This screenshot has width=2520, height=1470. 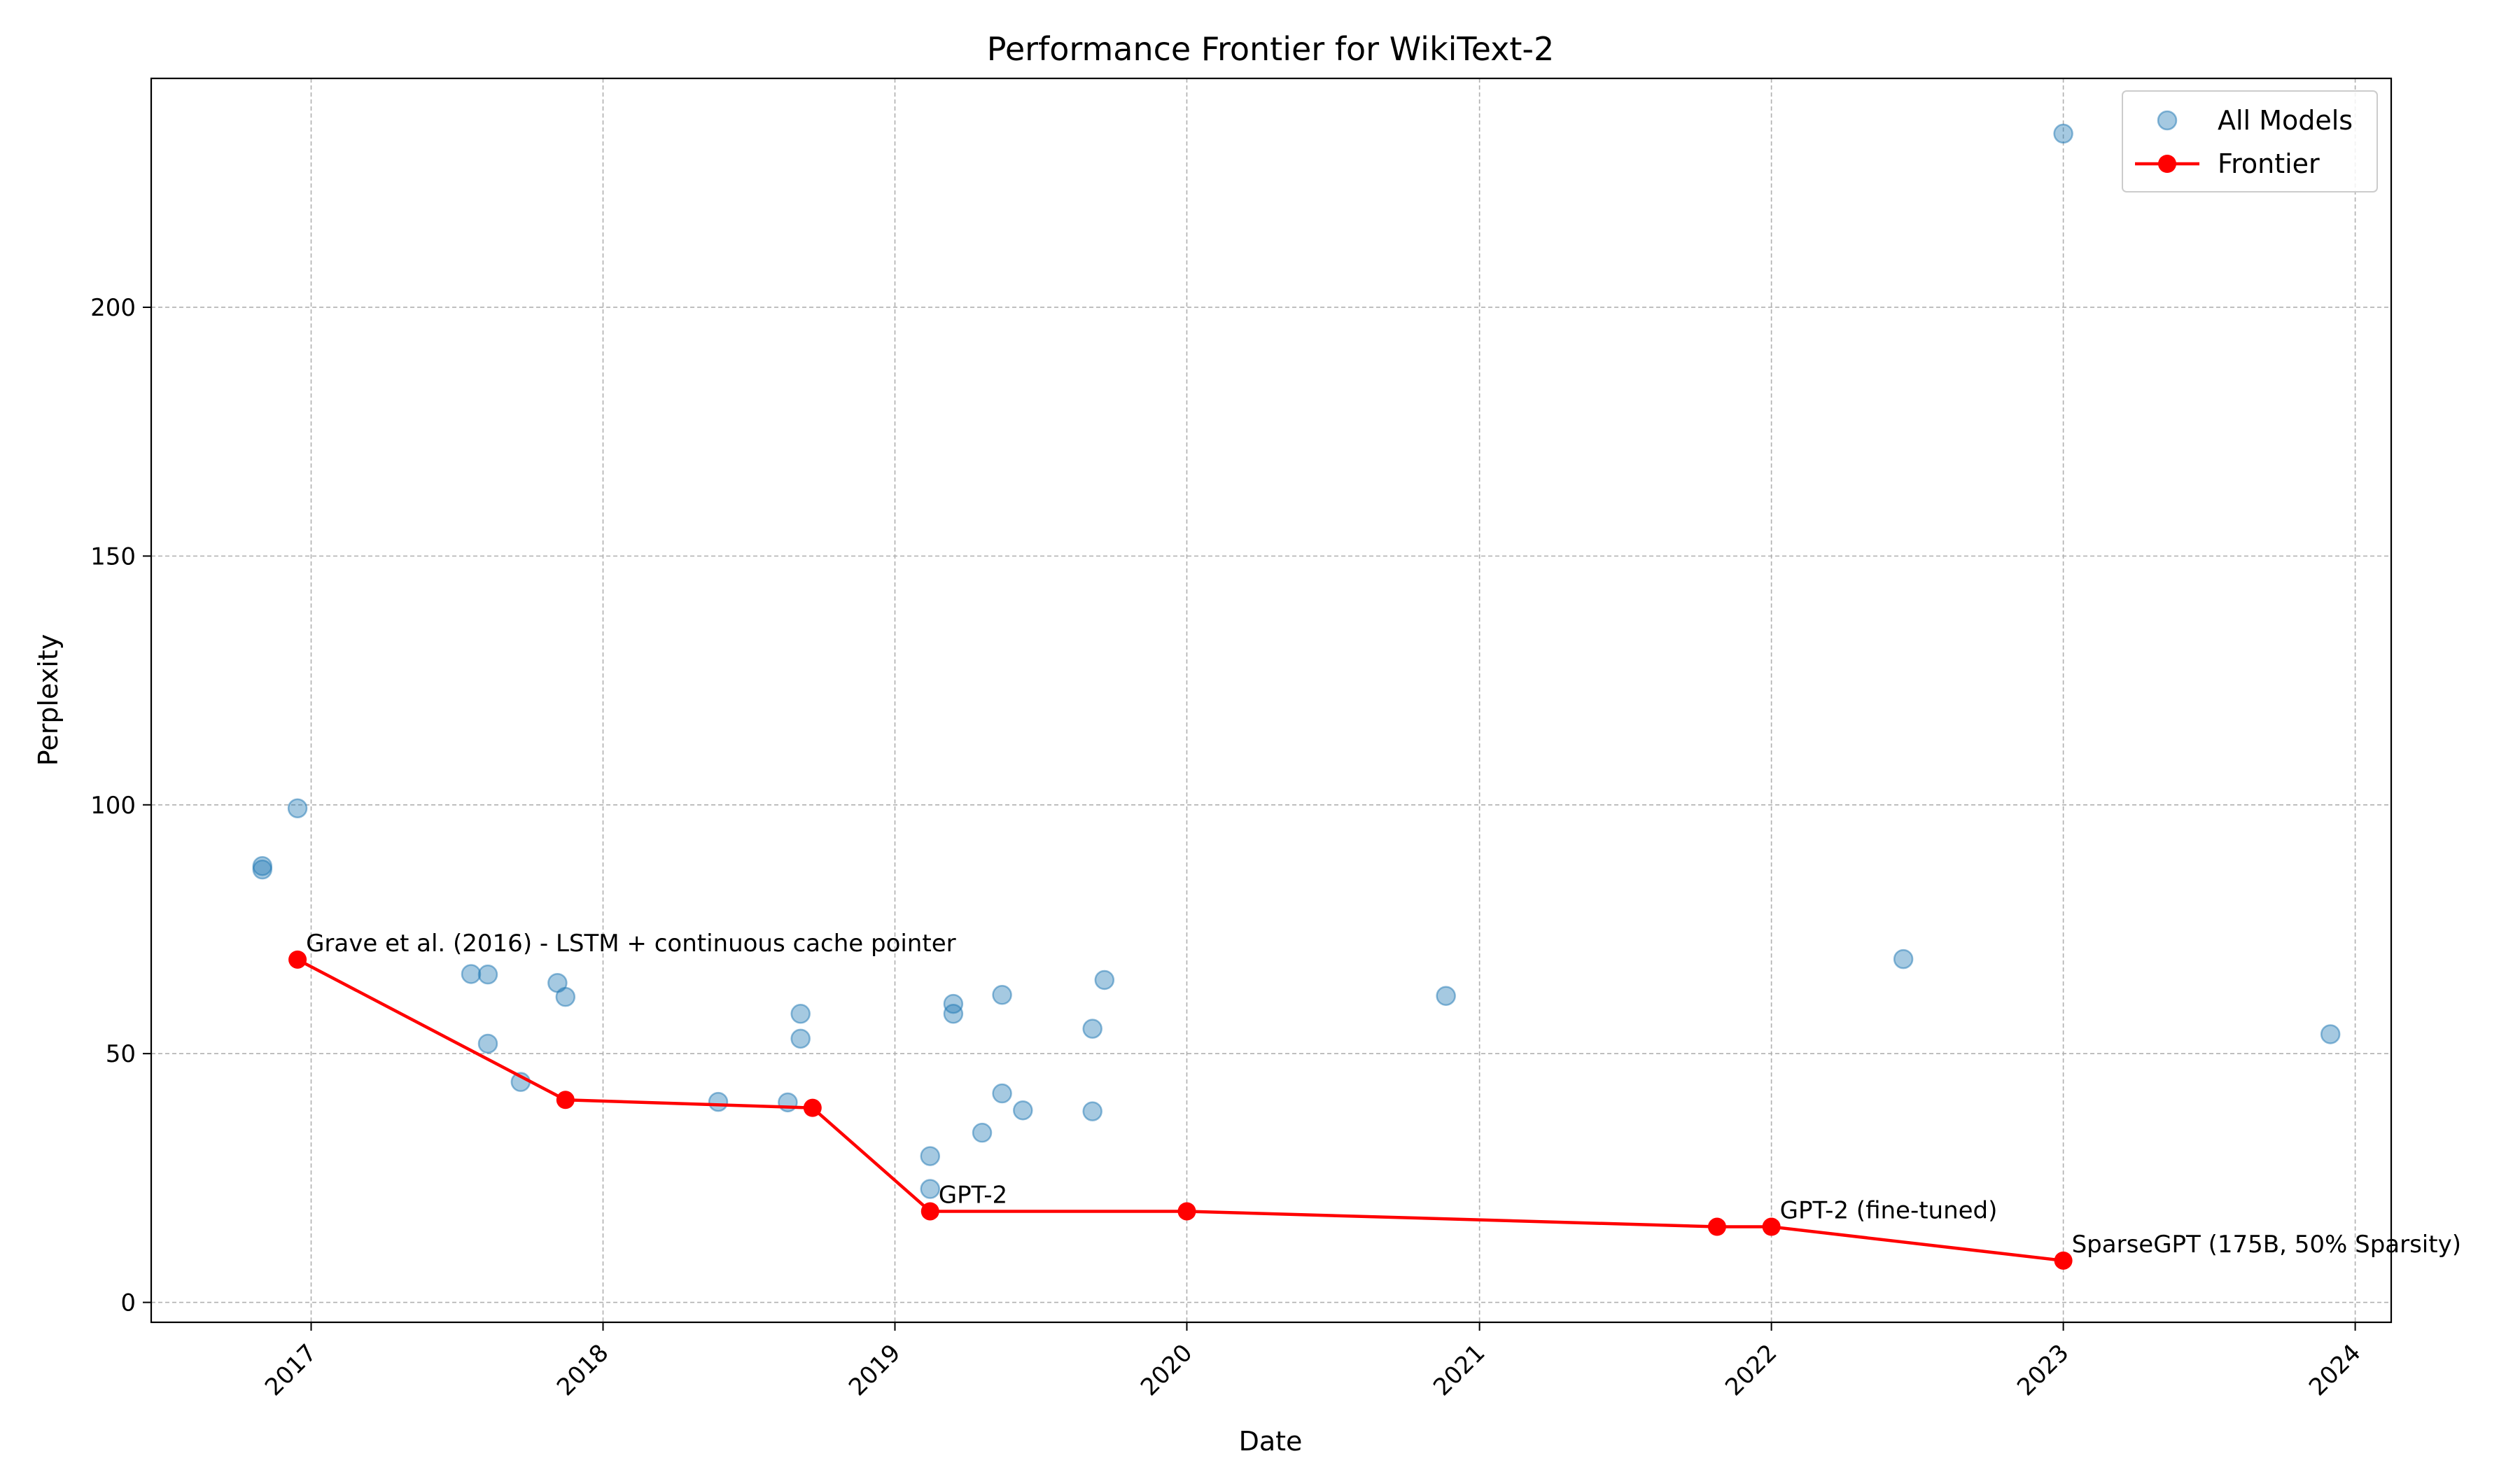 I want to click on y-tick-label: 0, so click(x=128, y=1303).